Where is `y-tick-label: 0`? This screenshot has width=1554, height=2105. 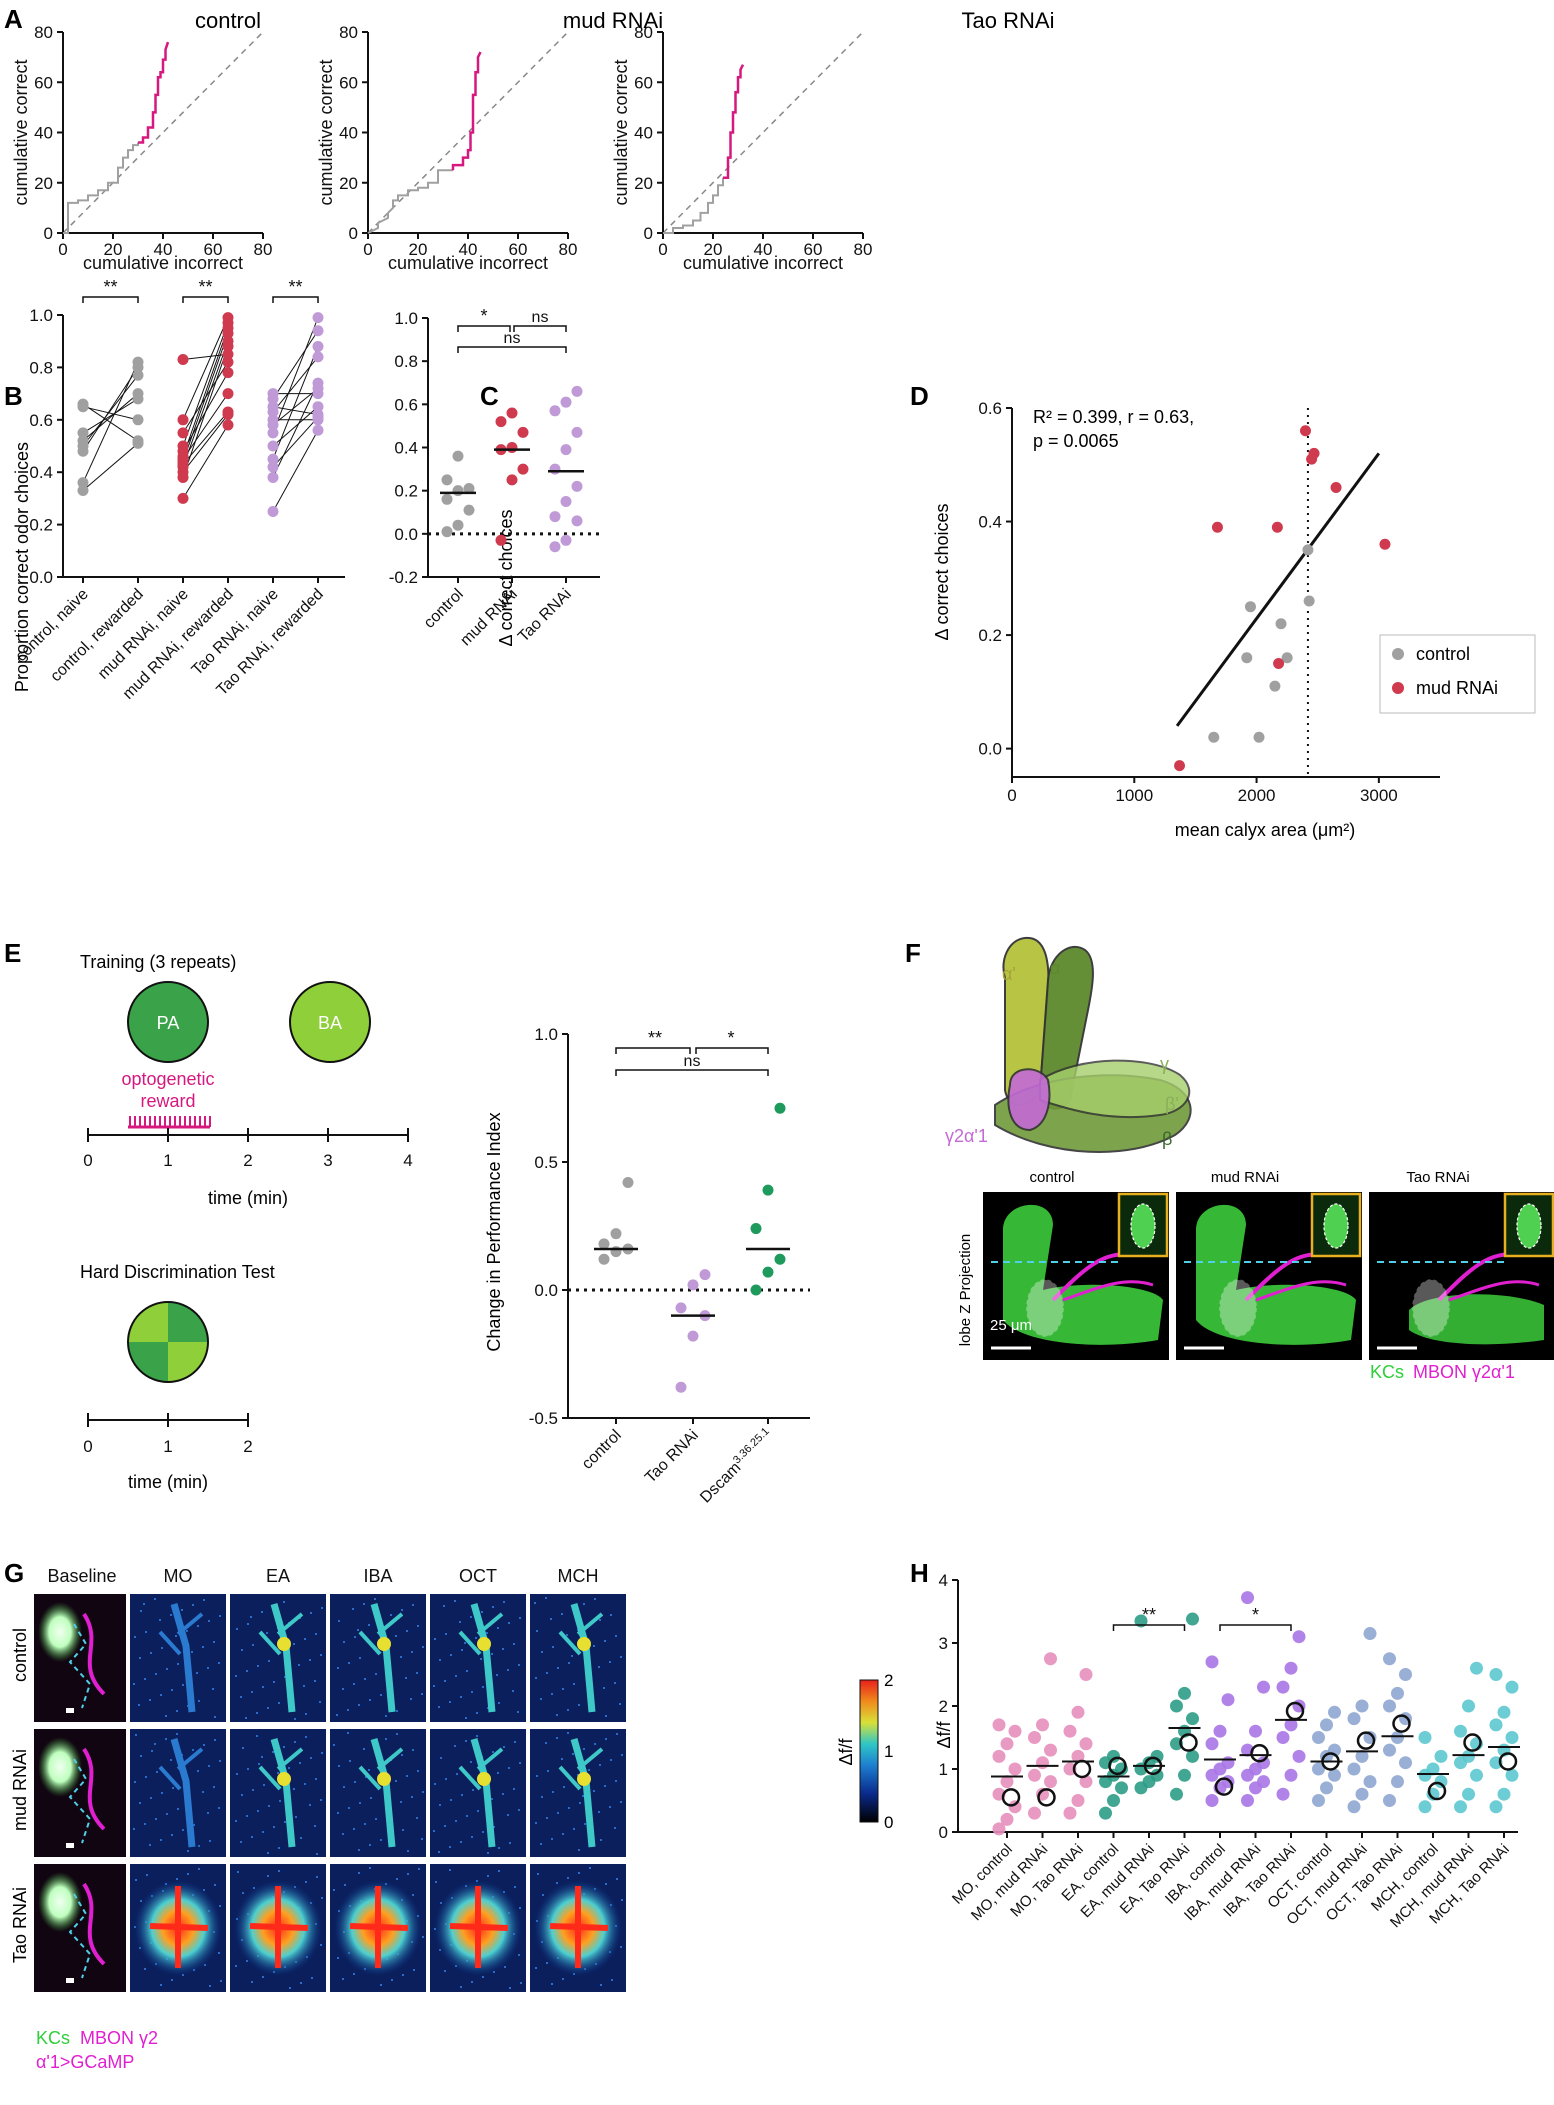 y-tick-label: 0 is located at coordinates (943, 1832).